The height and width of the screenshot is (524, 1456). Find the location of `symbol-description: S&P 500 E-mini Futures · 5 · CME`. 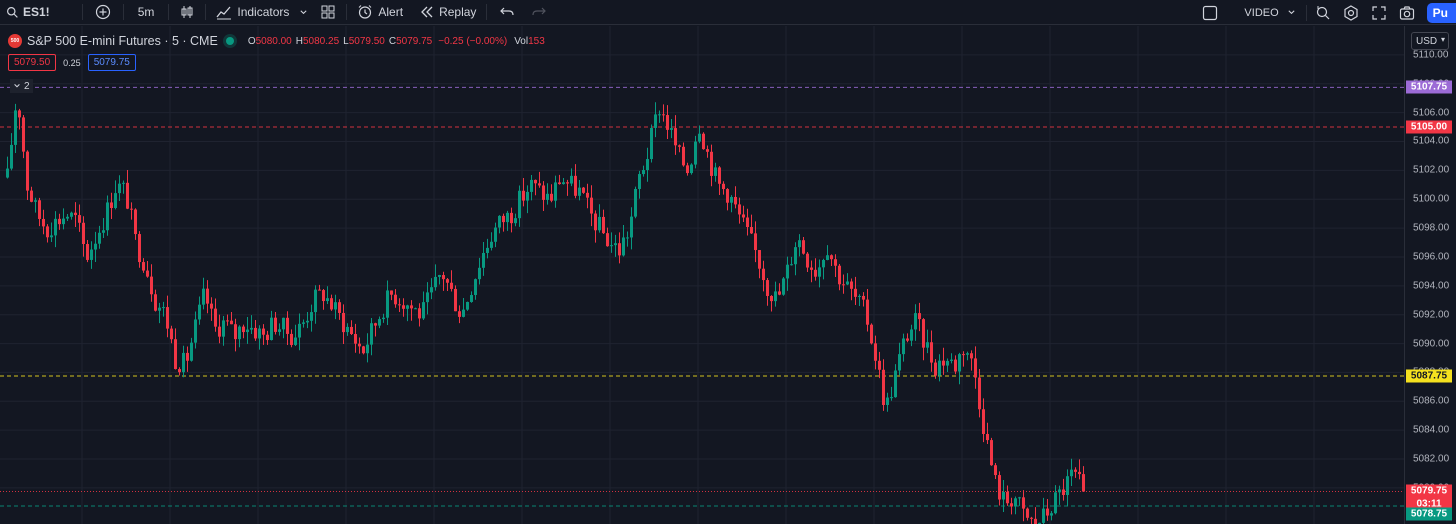

symbol-description: S&P 500 E-mini Futures · 5 · CME is located at coordinates (122, 41).